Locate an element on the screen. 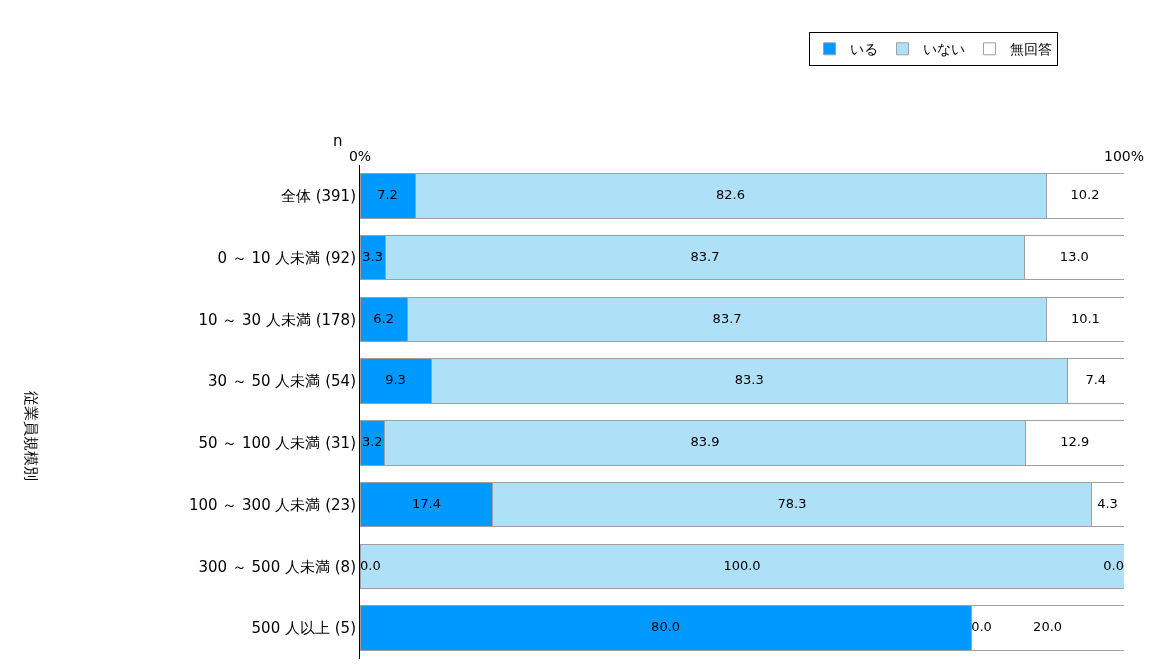 This screenshot has width=1154, height=669. data-label: 17.4 is located at coordinates (426, 503).